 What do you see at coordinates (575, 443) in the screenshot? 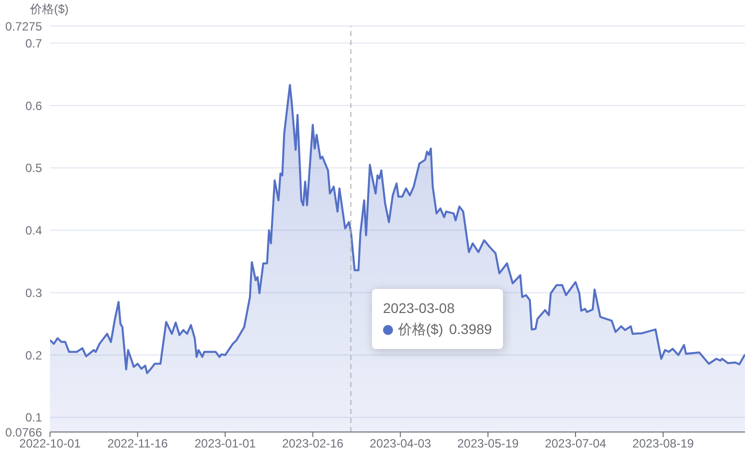
I see `x-tick-label: 2023-07-04` at bounding box center [575, 443].